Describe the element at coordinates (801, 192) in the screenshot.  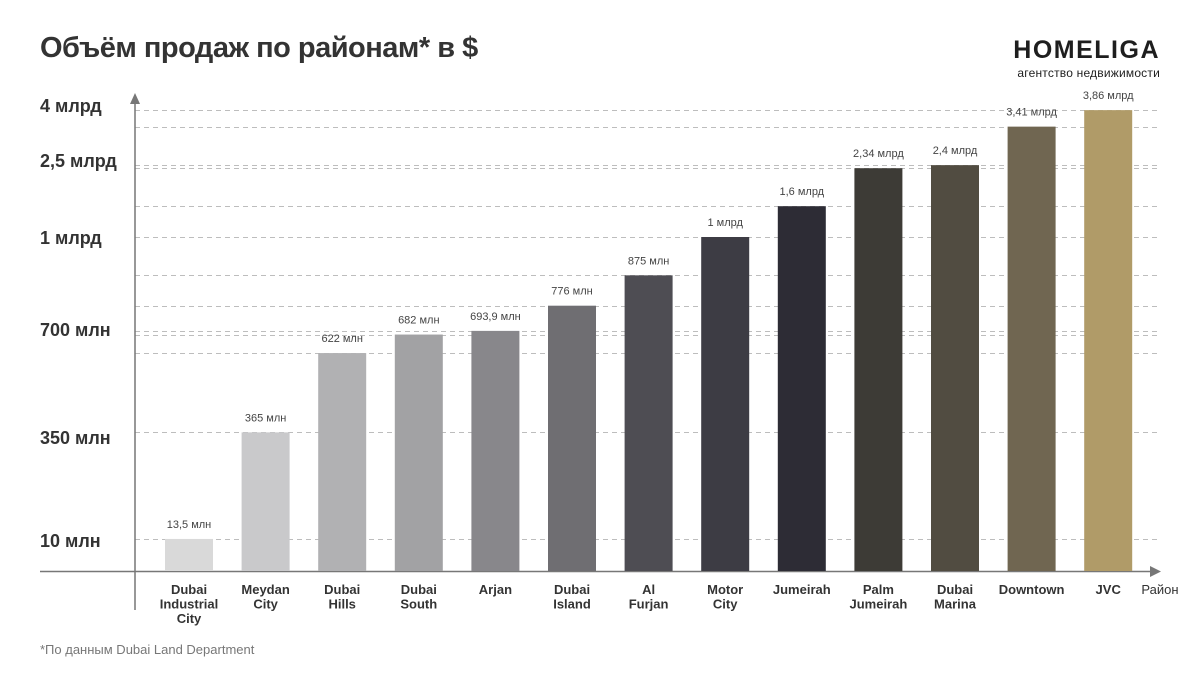
I see `data-label: 1,6 млрд` at that location.